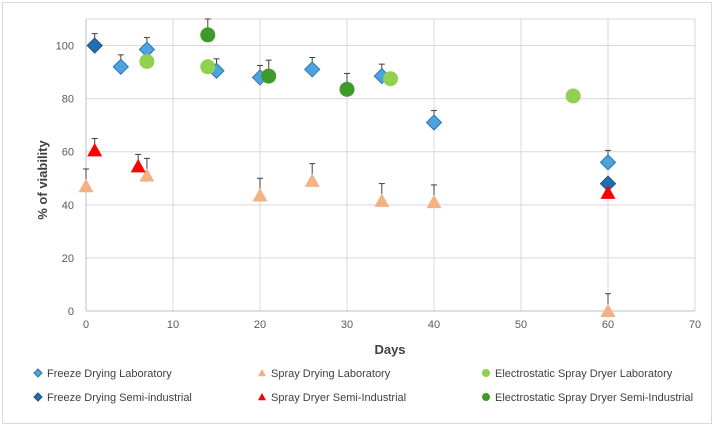 This screenshot has height=427, width=715. Describe the element at coordinates (68, 100) in the screenshot. I see `y-tick-label: 80` at that location.